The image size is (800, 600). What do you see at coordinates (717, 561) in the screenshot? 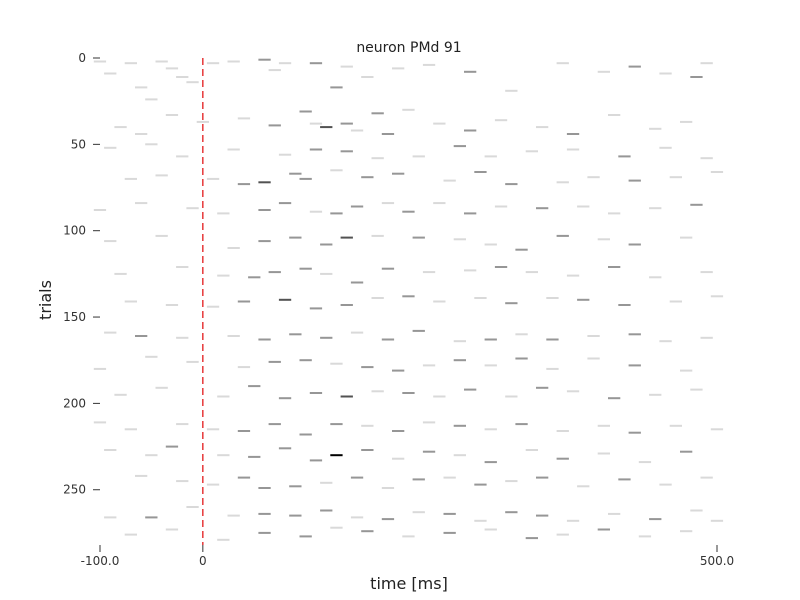
I see `x-tick-label: 500.0` at bounding box center [717, 561].